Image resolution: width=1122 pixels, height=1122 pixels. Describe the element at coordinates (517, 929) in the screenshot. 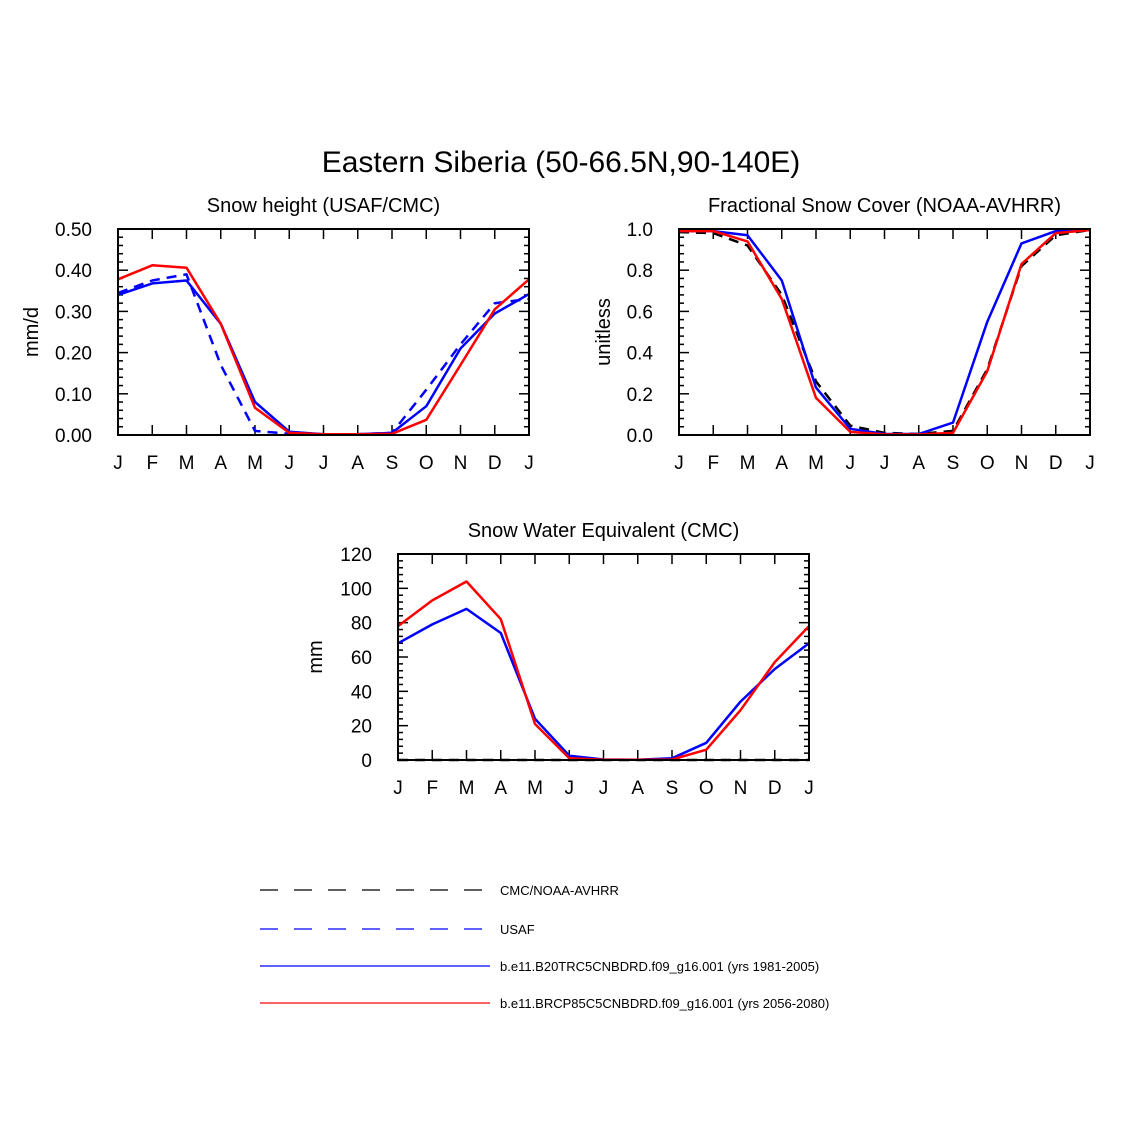

I see `legend-label: USAF` at that location.